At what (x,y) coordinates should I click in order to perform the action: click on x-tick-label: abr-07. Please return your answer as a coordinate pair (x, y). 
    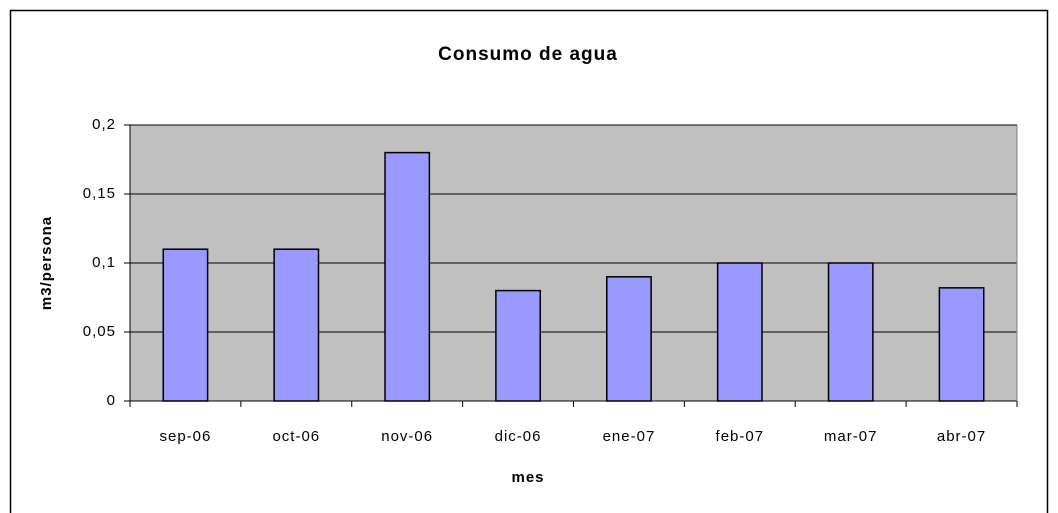
    Looking at the image, I should click on (961, 436).